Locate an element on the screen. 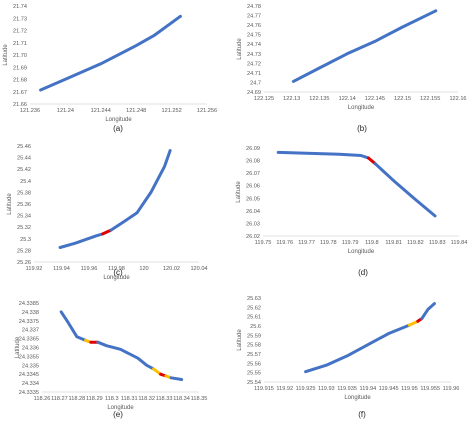 The height and width of the screenshot is (424, 474). y-tick-label: 25.59 is located at coordinates (254, 336).